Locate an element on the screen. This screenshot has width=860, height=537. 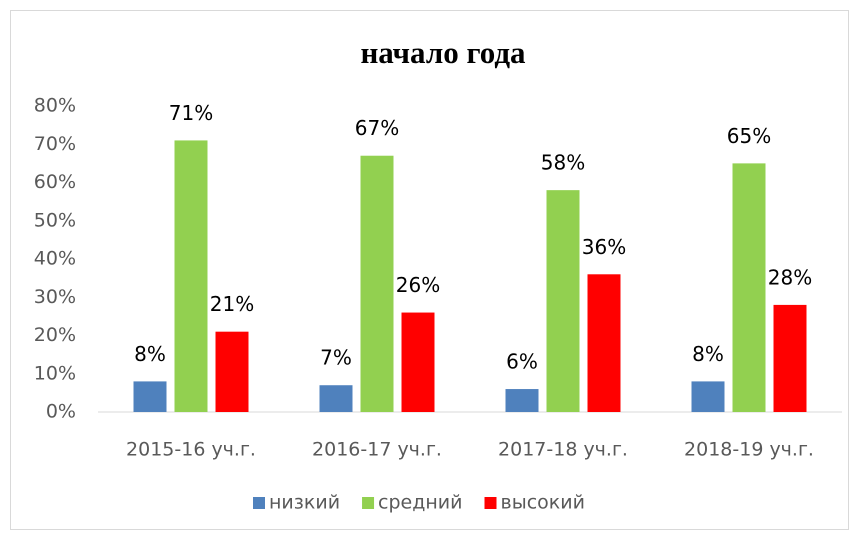
x-tick-label: 2018-19 уч.г. is located at coordinates (749, 450).